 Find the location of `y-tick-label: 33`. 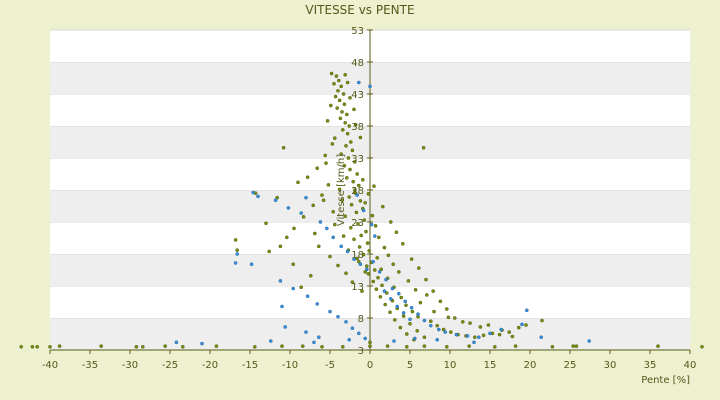

y-tick-label: 33 is located at coordinates (357, 159).